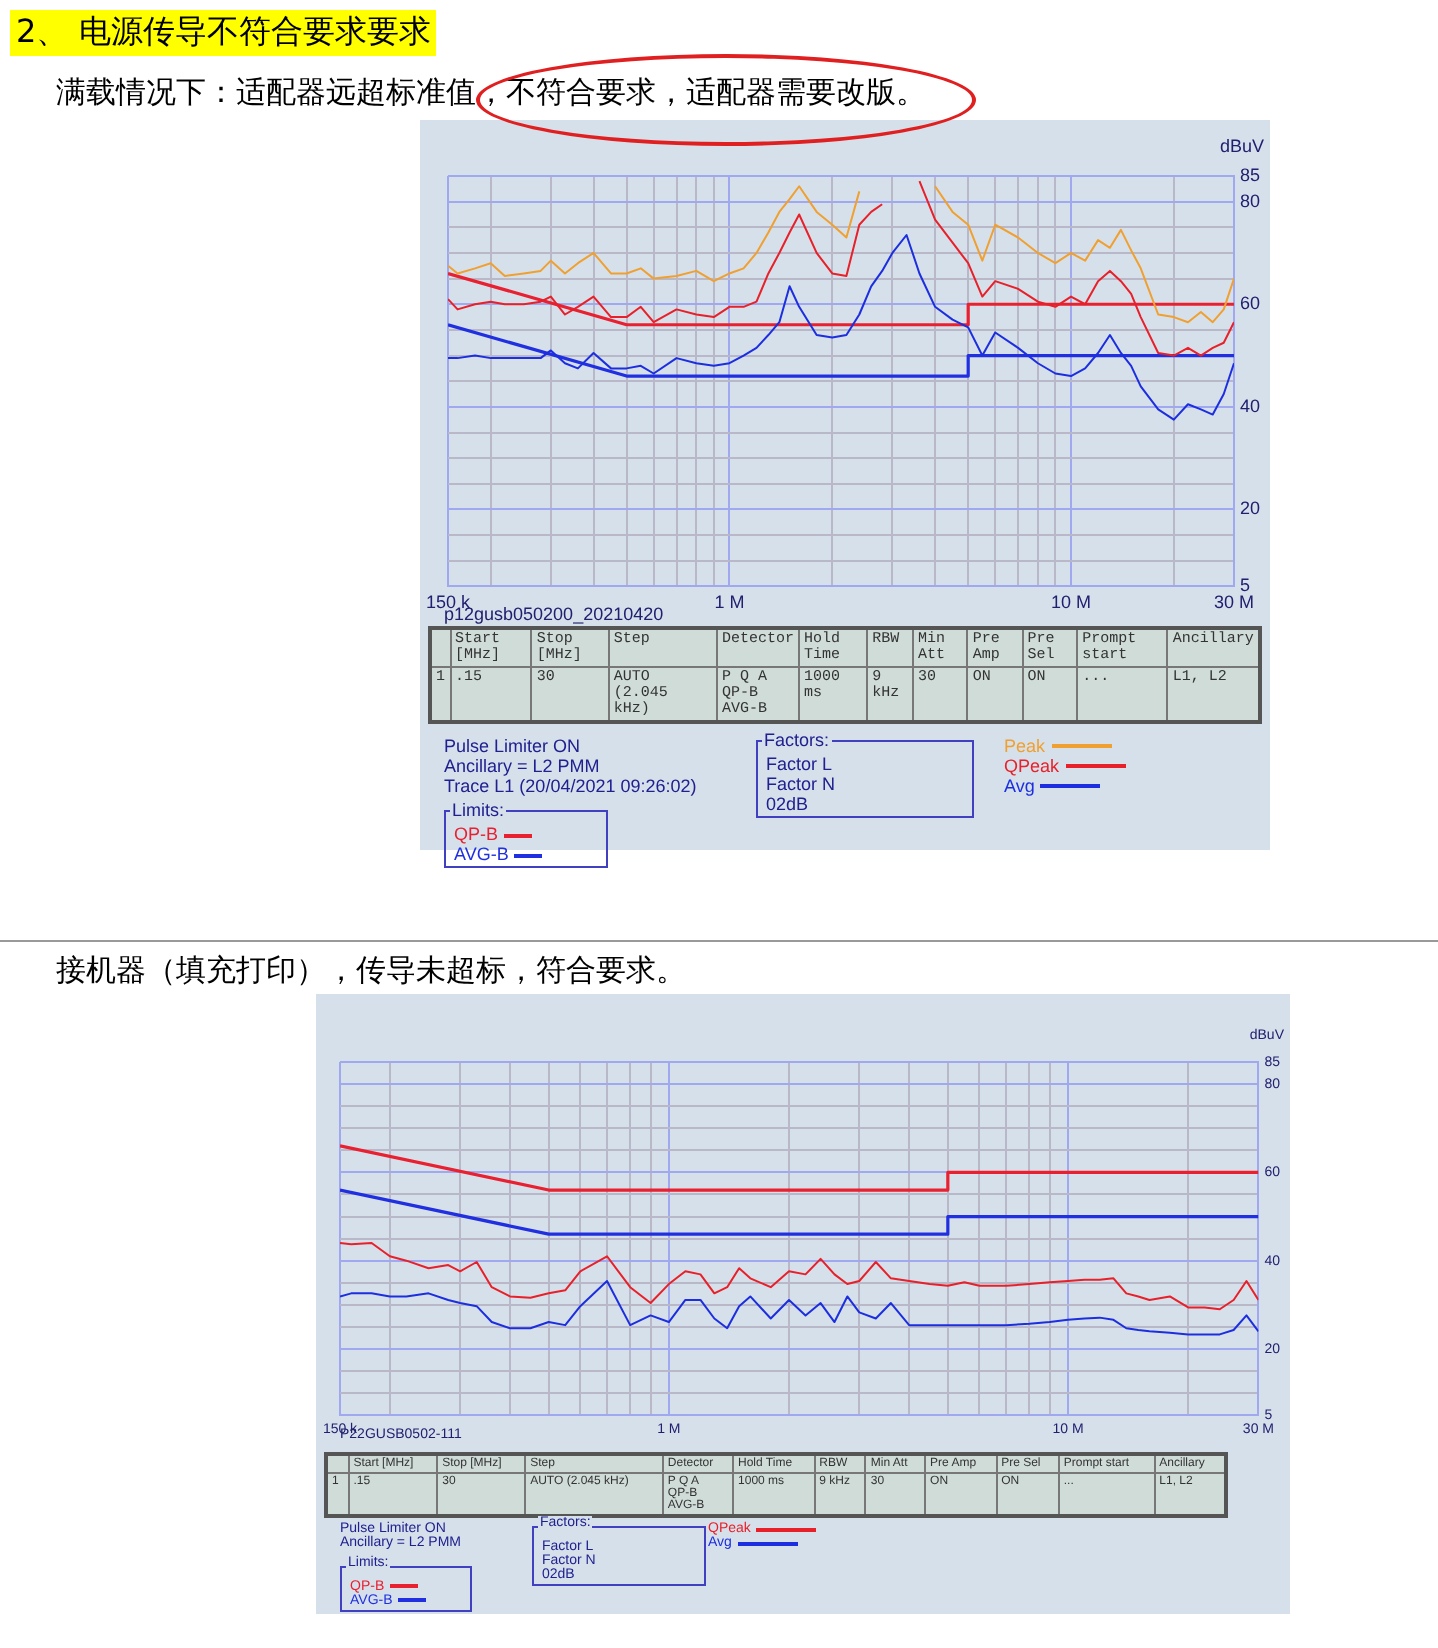  Describe the element at coordinates (476, 834) in the screenshot. I see `legend-label: QP-B` at that location.